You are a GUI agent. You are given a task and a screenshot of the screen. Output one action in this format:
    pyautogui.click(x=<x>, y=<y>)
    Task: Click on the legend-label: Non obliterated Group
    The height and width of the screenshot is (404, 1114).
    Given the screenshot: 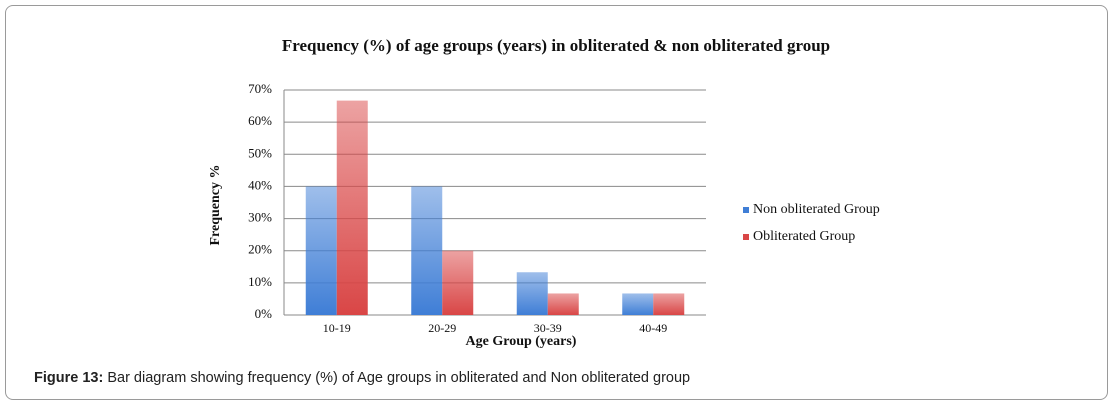 What is the action you would take?
    pyautogui.click(x=816, y=209)
    